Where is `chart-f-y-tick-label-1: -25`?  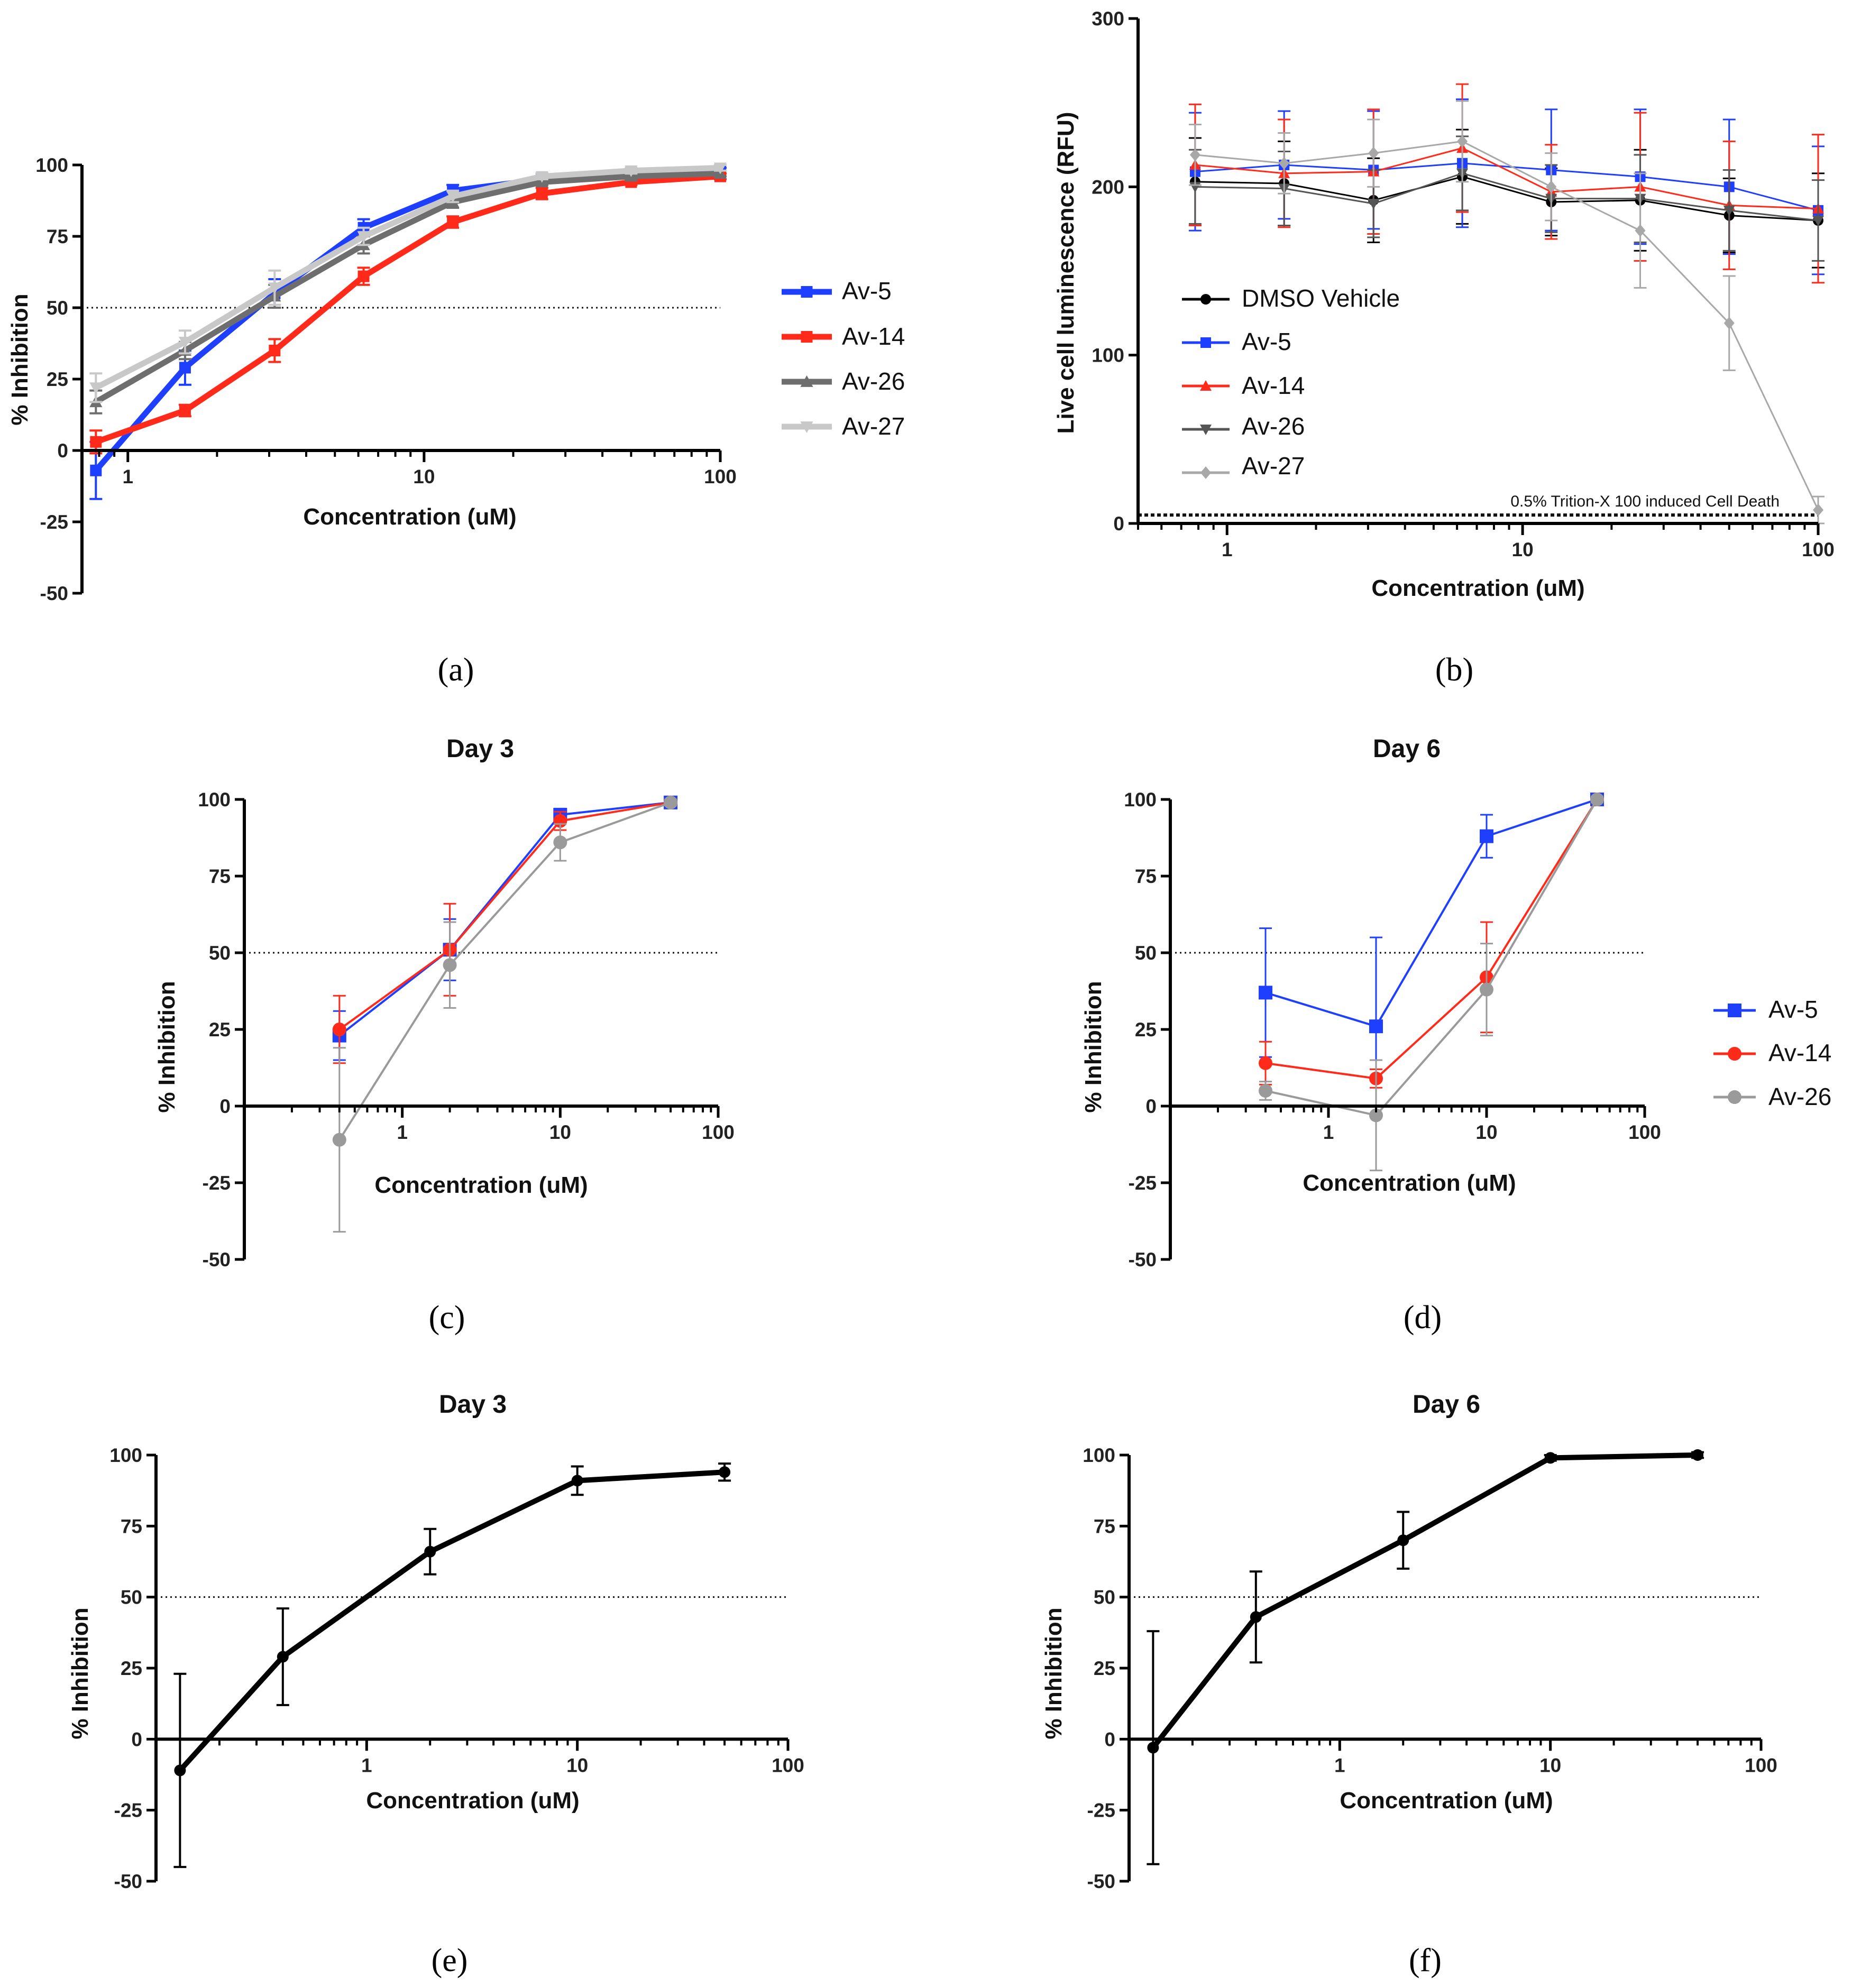 chart-f-y-tick-label-1: -25 is located at coordinates (1101, 1810).